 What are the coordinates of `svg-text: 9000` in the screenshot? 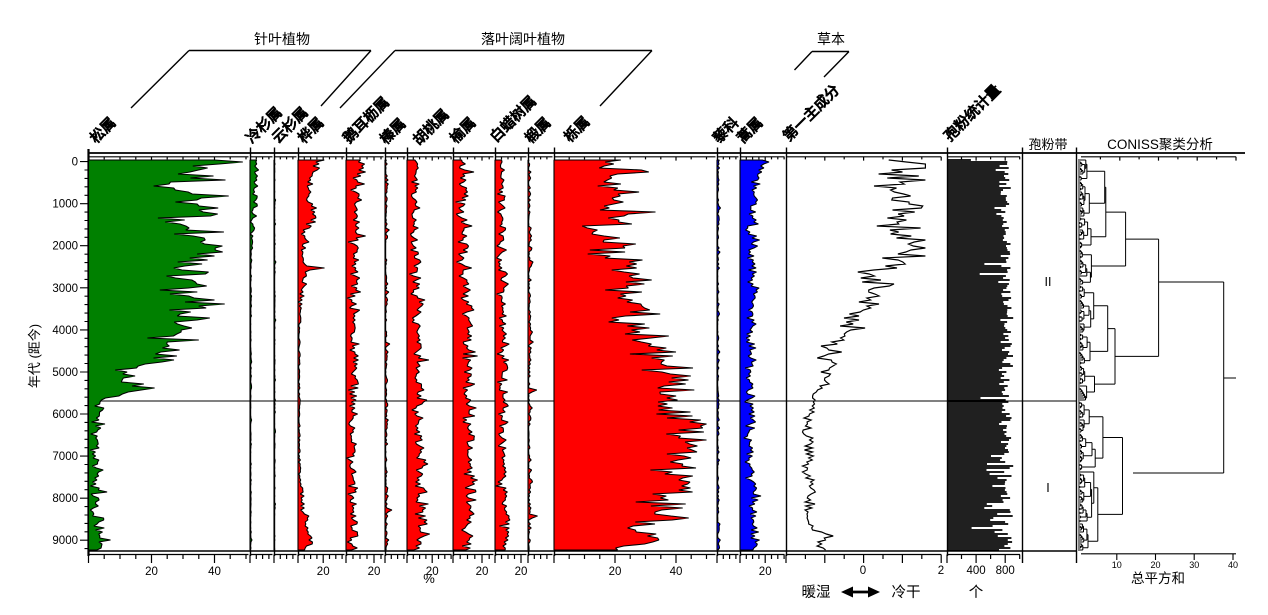 It's located at (65, 541).